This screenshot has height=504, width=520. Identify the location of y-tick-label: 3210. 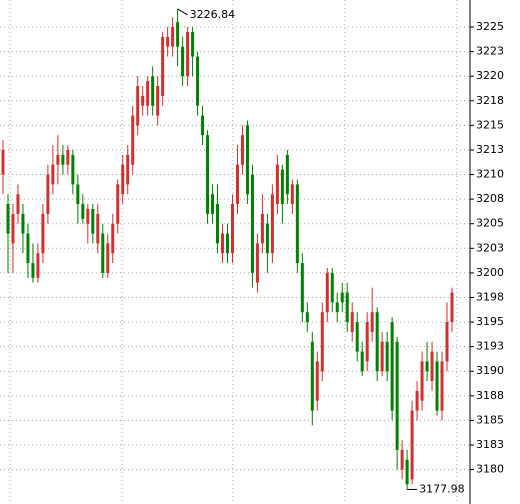
(490, 174).